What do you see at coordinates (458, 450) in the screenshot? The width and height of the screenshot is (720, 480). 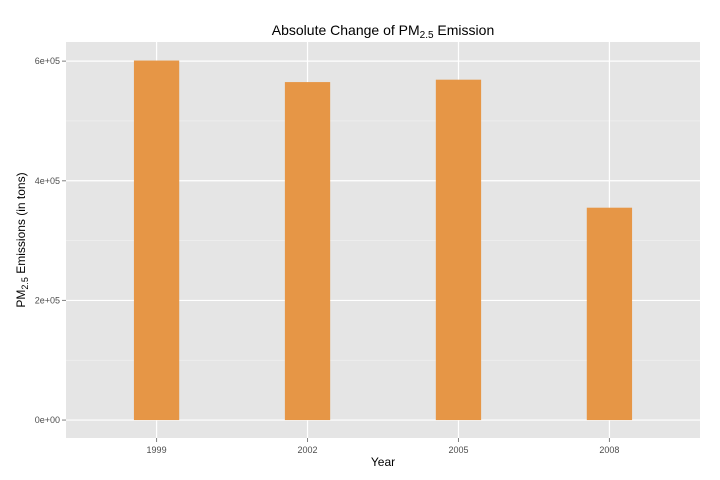 I see `x-tick-label: 2005` at bounding box center [458, 450].